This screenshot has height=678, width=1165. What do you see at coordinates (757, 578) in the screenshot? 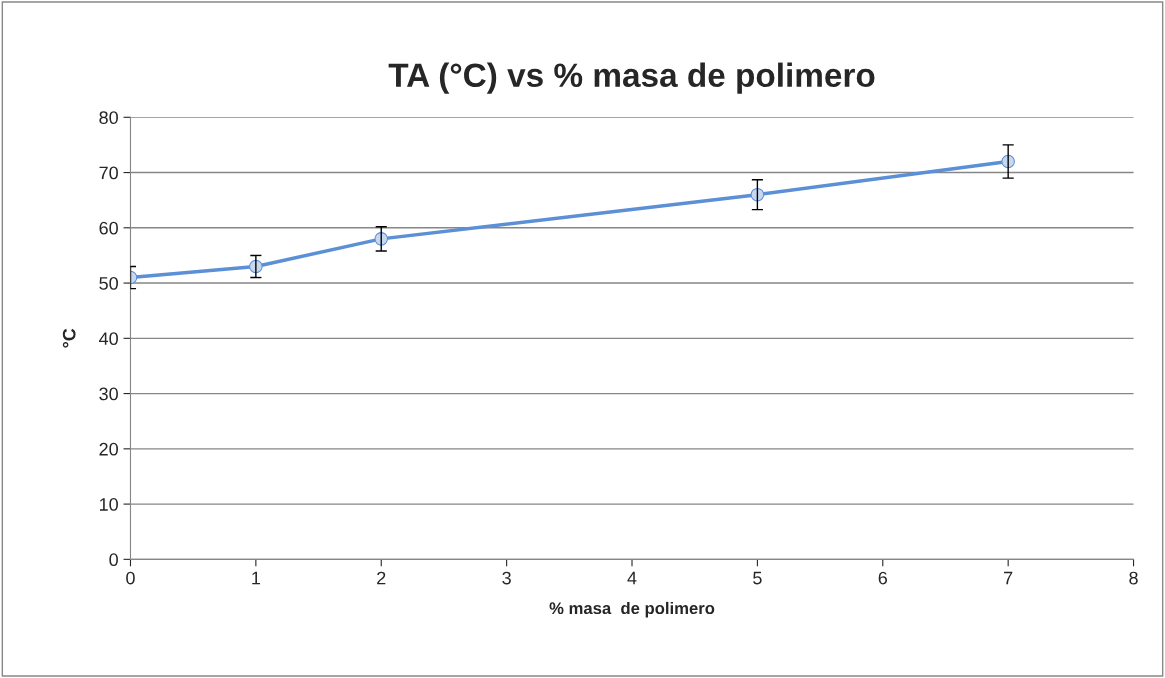
I see `x-tick-label: 5` at bounding box center [757, 578].